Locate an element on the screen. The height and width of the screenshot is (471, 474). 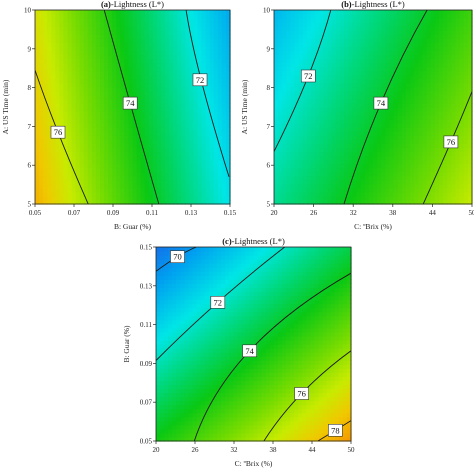
x-tick-label: 44 is located at coordinates (433, 213).